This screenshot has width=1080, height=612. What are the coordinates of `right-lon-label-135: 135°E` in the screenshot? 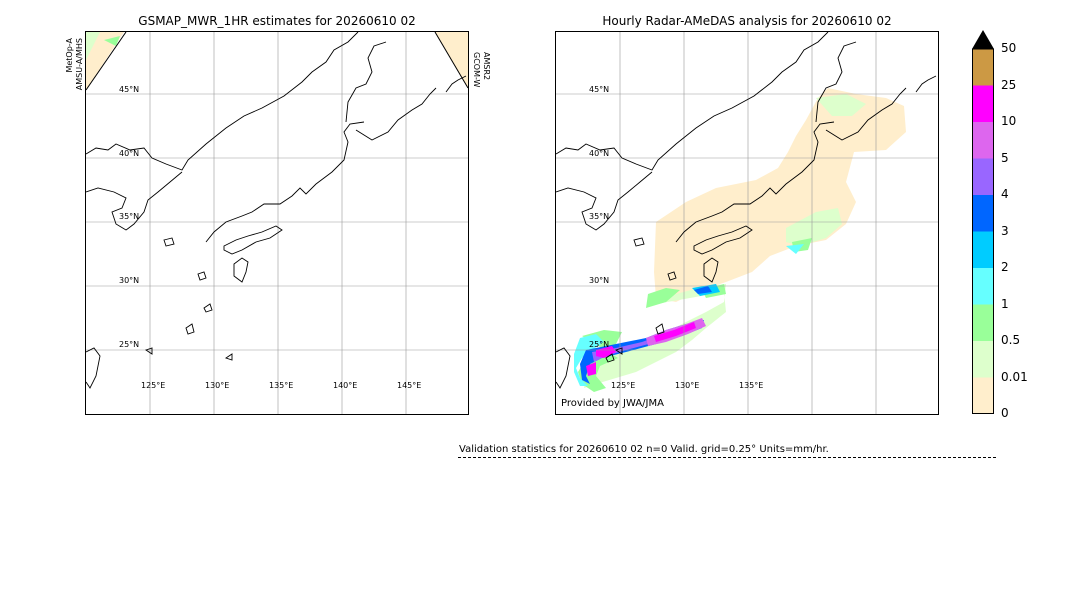 It's located at (751, 385).